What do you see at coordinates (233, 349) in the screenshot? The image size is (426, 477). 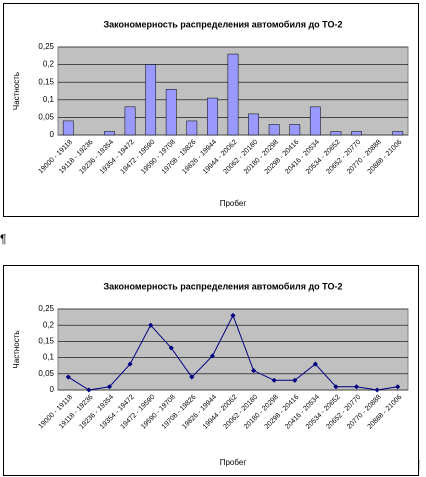 I see `plot-area` at bounding box center [233, 349].